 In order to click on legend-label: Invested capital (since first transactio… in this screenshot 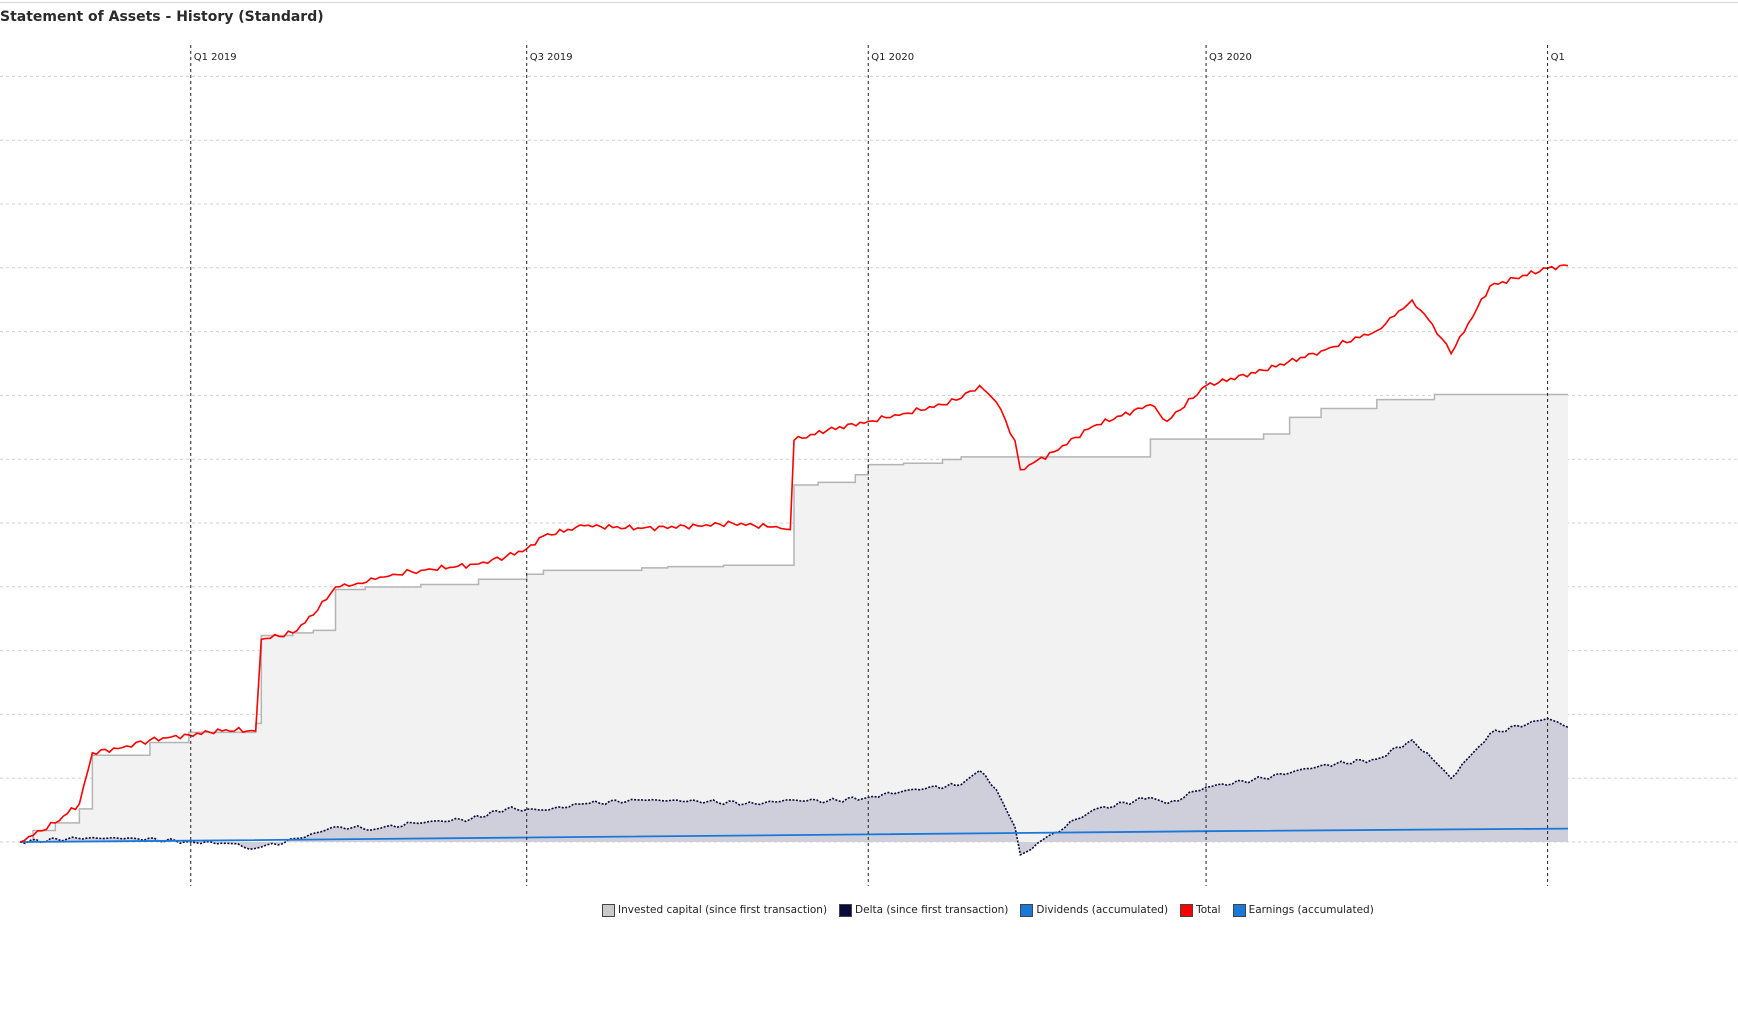, I will do `click(723, 910)`.